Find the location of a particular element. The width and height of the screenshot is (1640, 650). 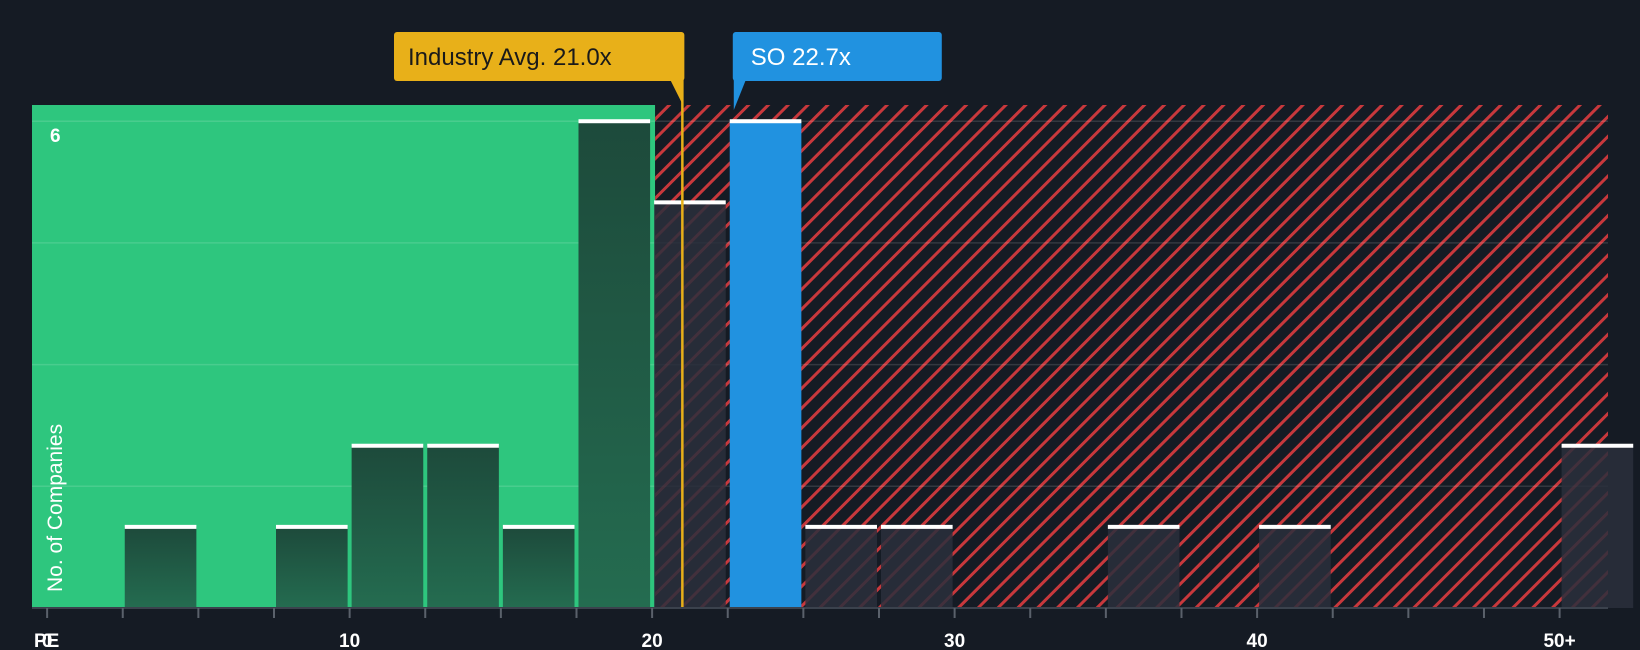

industry-avg-label: Industry Avg. 21.0x is located at coordinates (510, 57).